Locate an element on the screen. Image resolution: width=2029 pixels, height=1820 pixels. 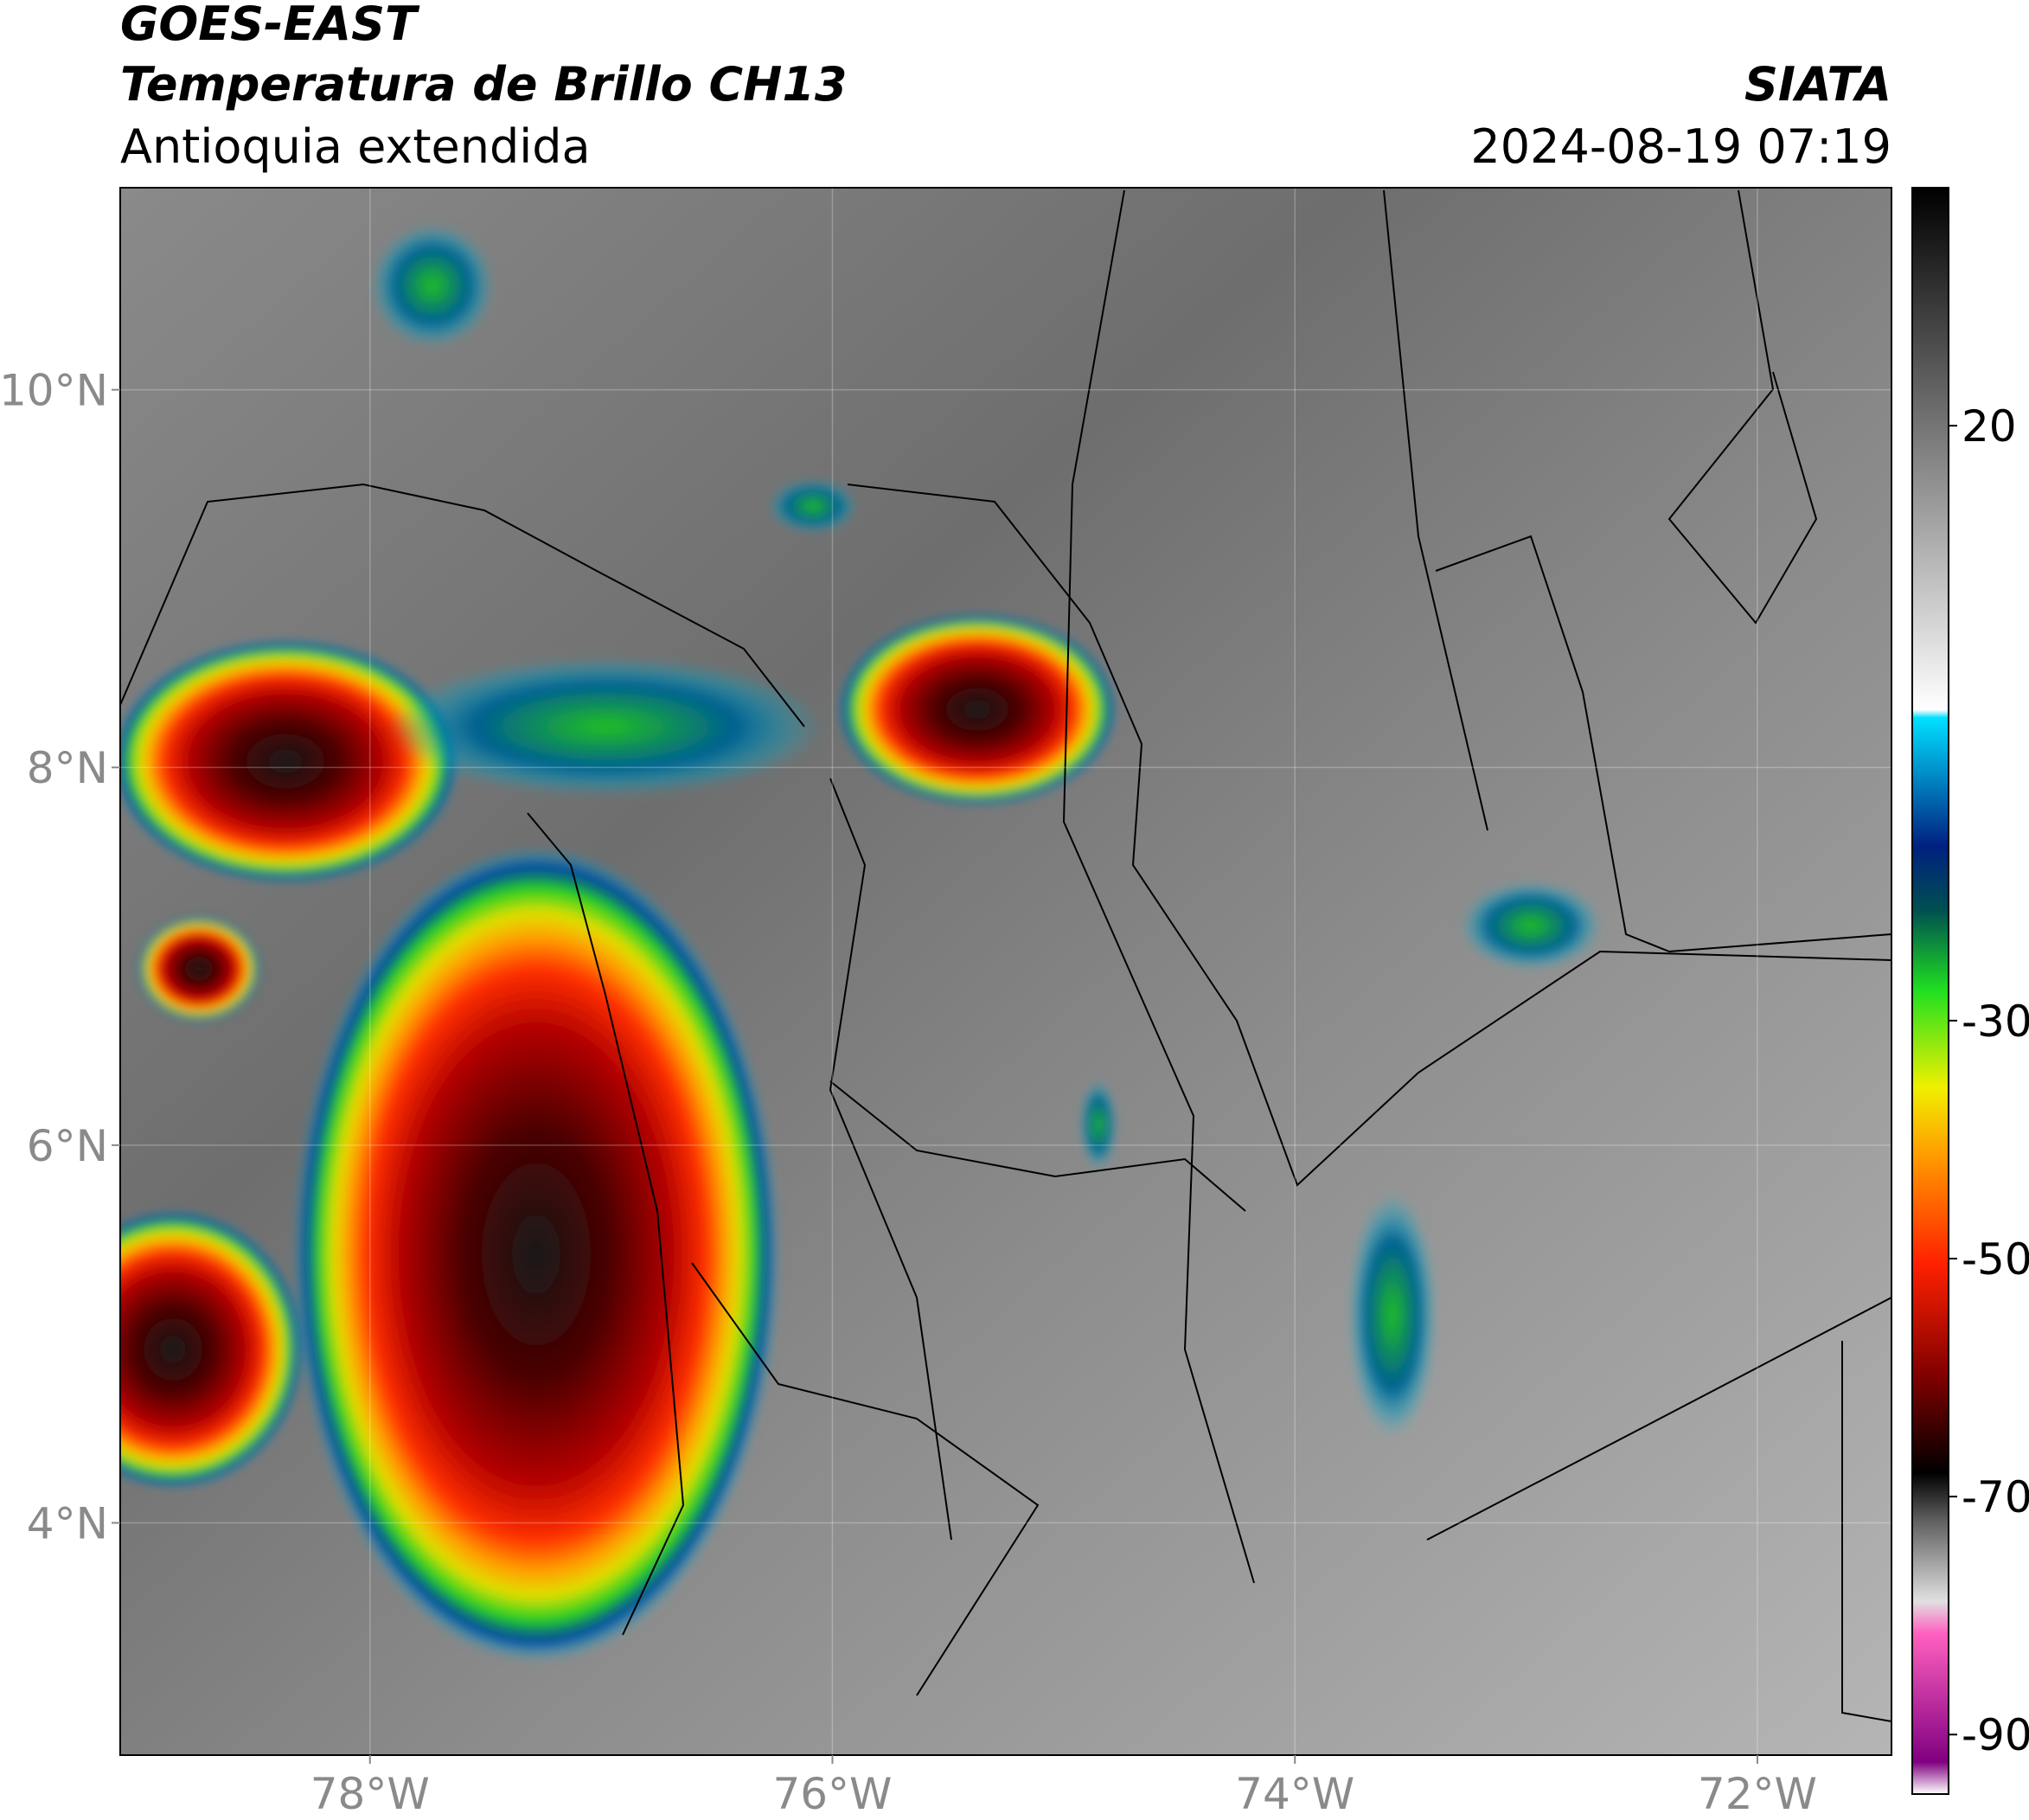
colorbar-tick-label: -70 is located at coordinates (1995, 1497).